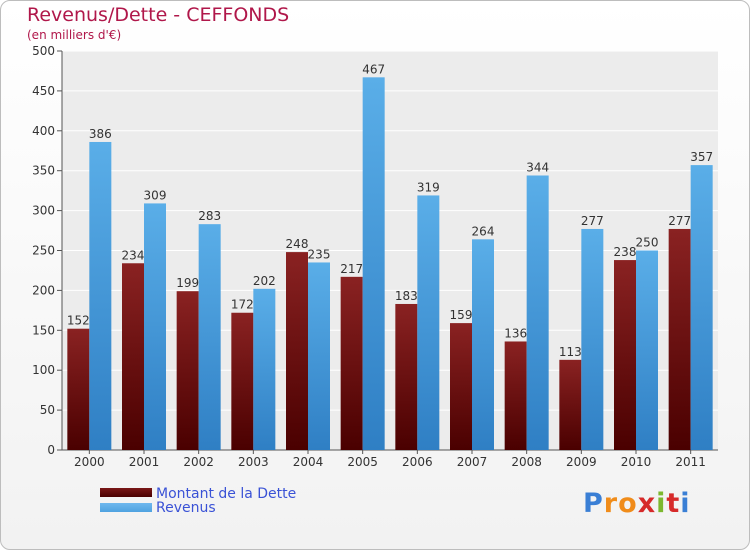 Image resolution: width=750 pixels, height=550 pixels. What do you see at coordinates (144, 462) in the screenshot?
I see `x-tick-label: 2001` at bounding box center [144, 462].